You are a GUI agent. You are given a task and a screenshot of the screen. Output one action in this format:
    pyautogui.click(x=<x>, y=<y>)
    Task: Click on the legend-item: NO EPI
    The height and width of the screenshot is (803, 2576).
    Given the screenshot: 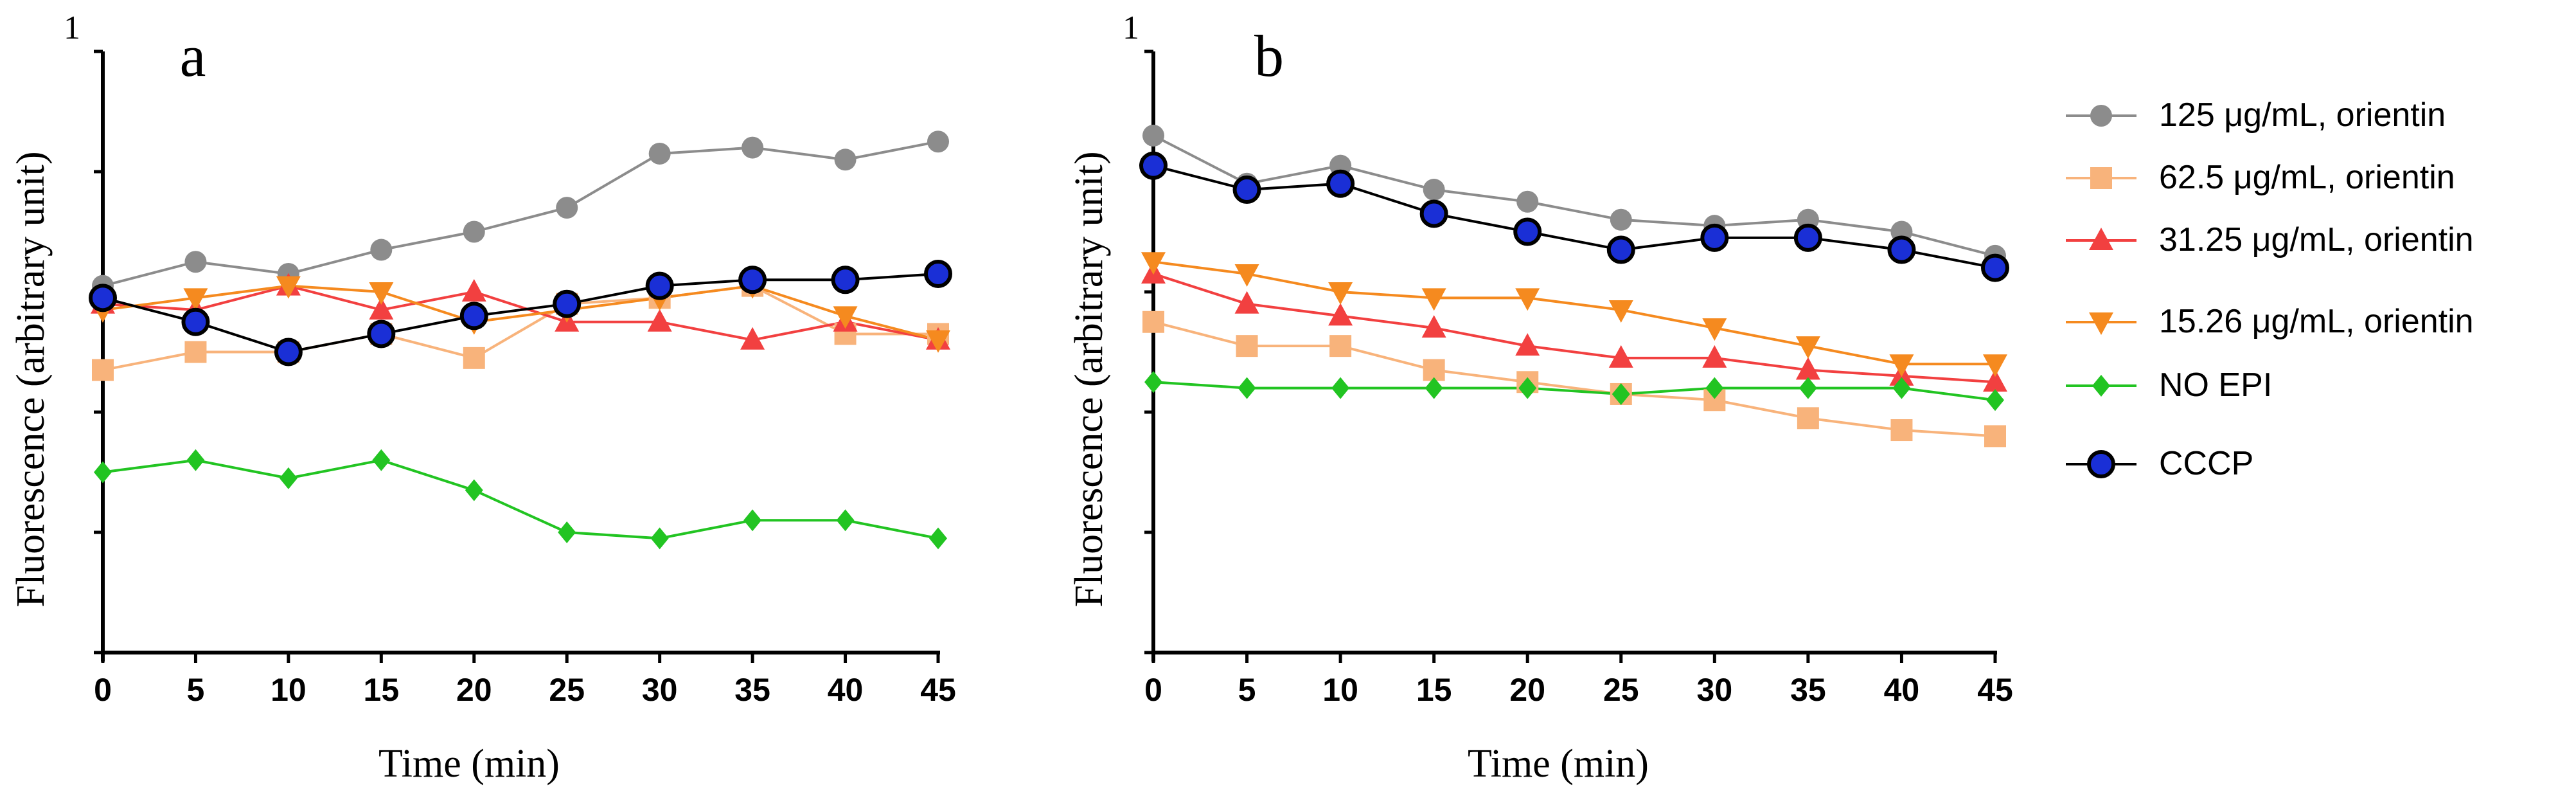 What is the action you would take?
    pyautogui.click(x=2169, y=385)
    